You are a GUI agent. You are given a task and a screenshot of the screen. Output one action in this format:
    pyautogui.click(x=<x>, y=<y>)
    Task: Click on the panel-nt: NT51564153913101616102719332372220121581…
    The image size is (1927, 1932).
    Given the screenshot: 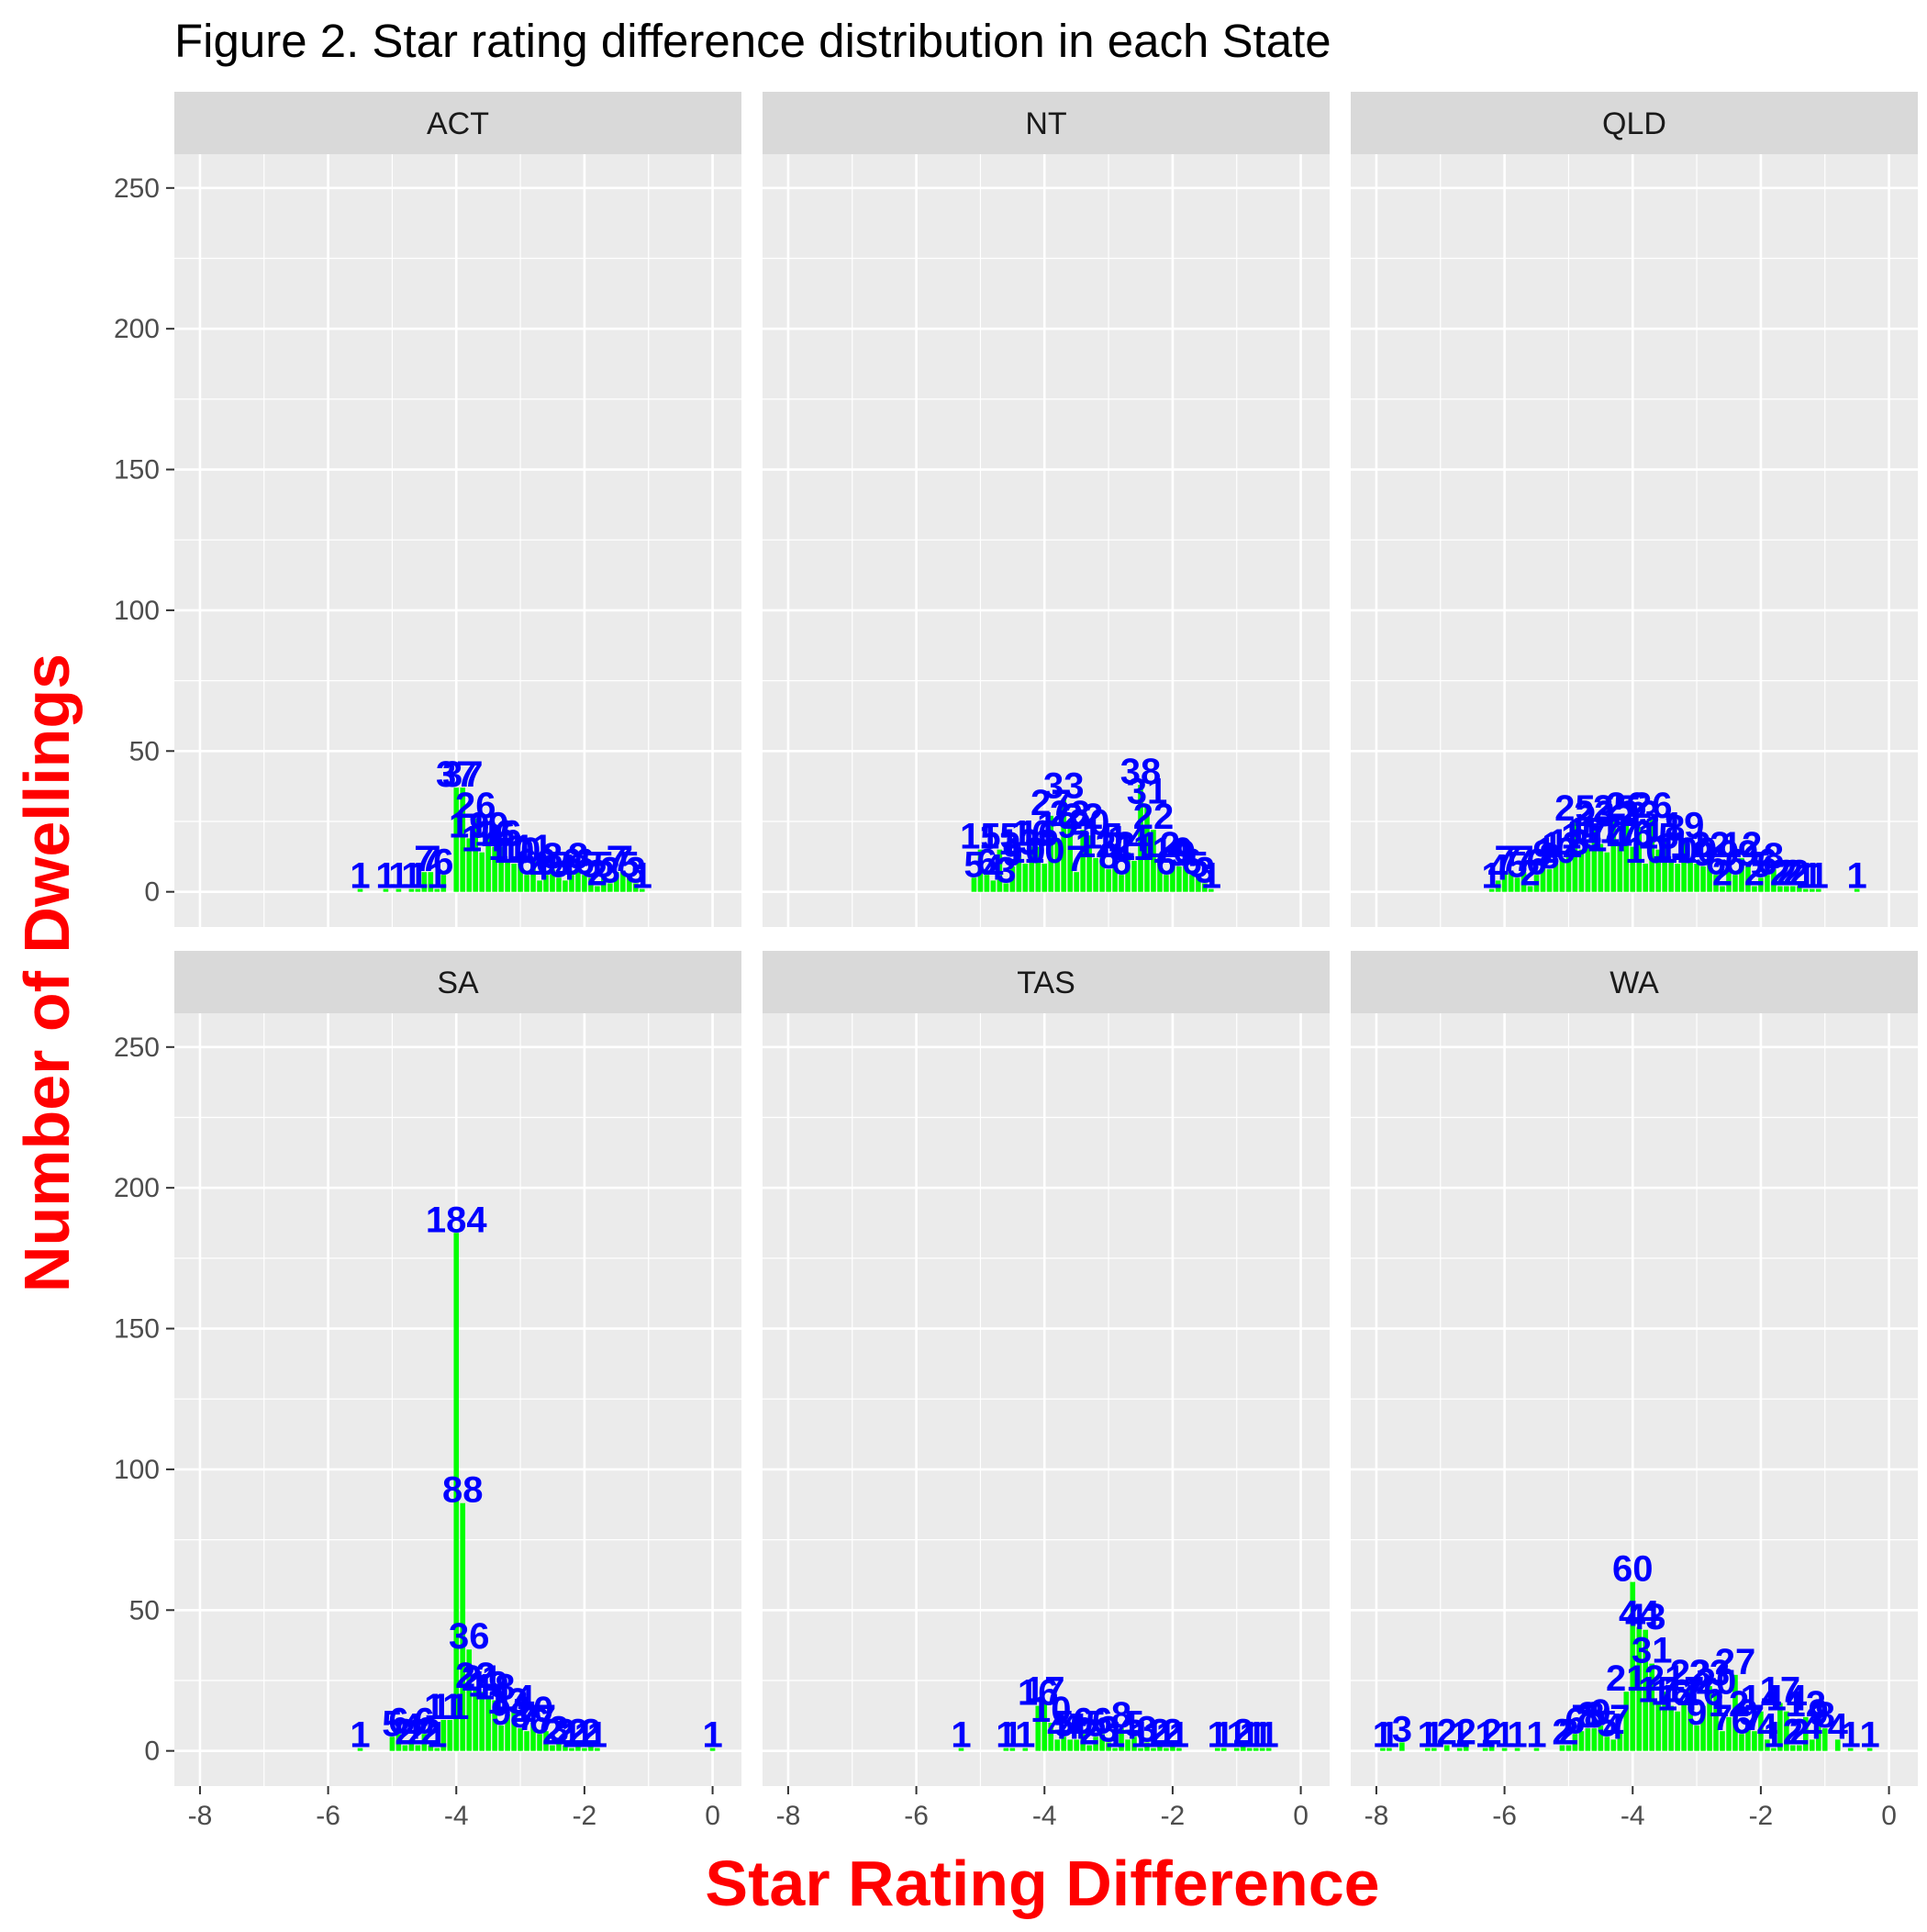 What is the action you would take?
    pyautogui.click(x=1046, y=509)
    